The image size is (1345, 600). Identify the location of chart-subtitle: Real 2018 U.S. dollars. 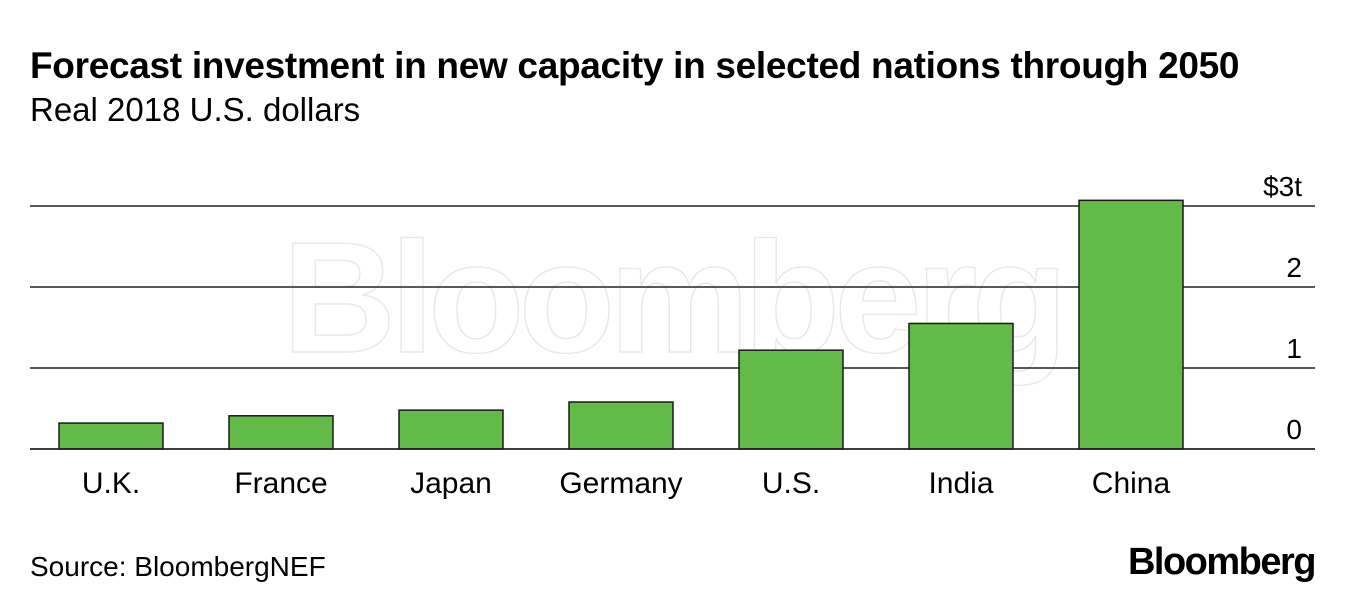
(195, 109).